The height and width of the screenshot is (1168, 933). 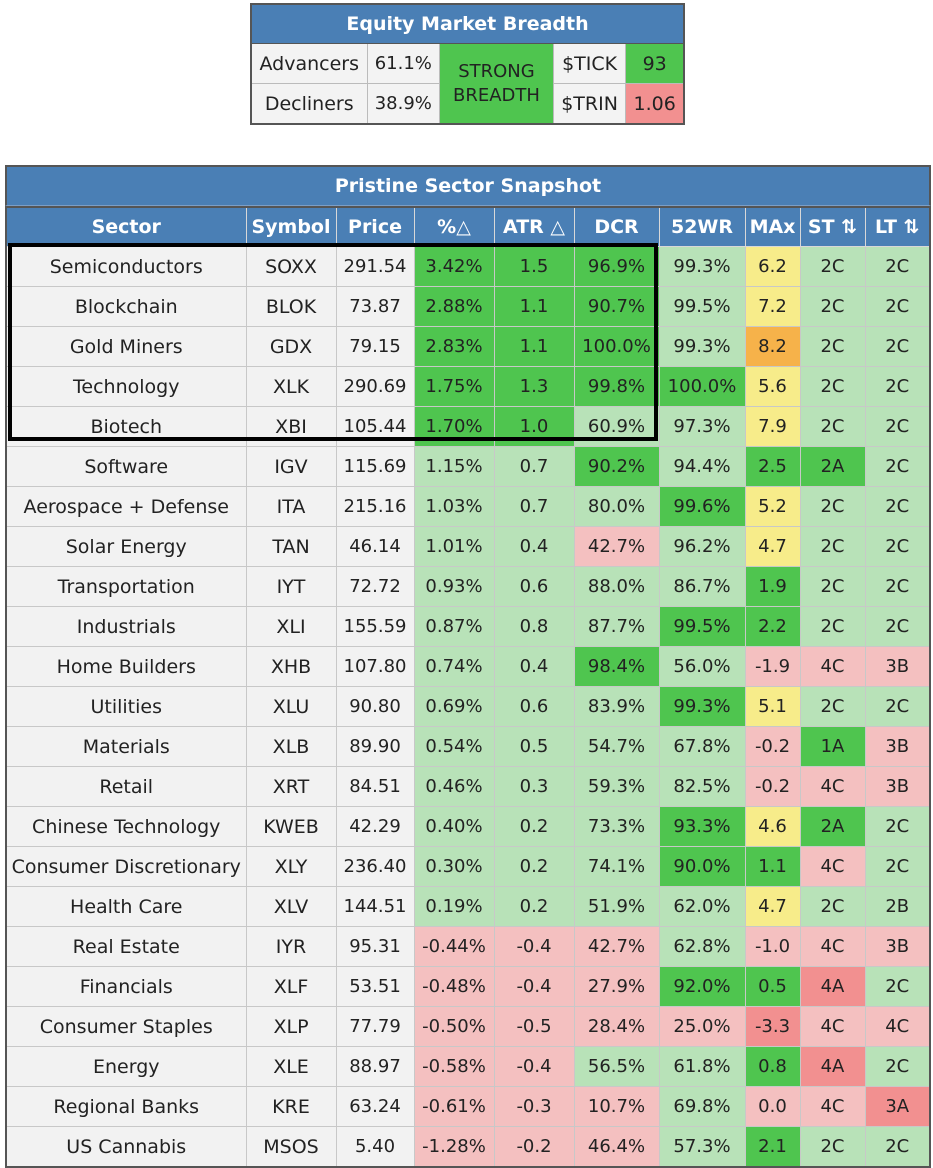 I want to click on cell-price: 72.72, so click(x=375, y=586).